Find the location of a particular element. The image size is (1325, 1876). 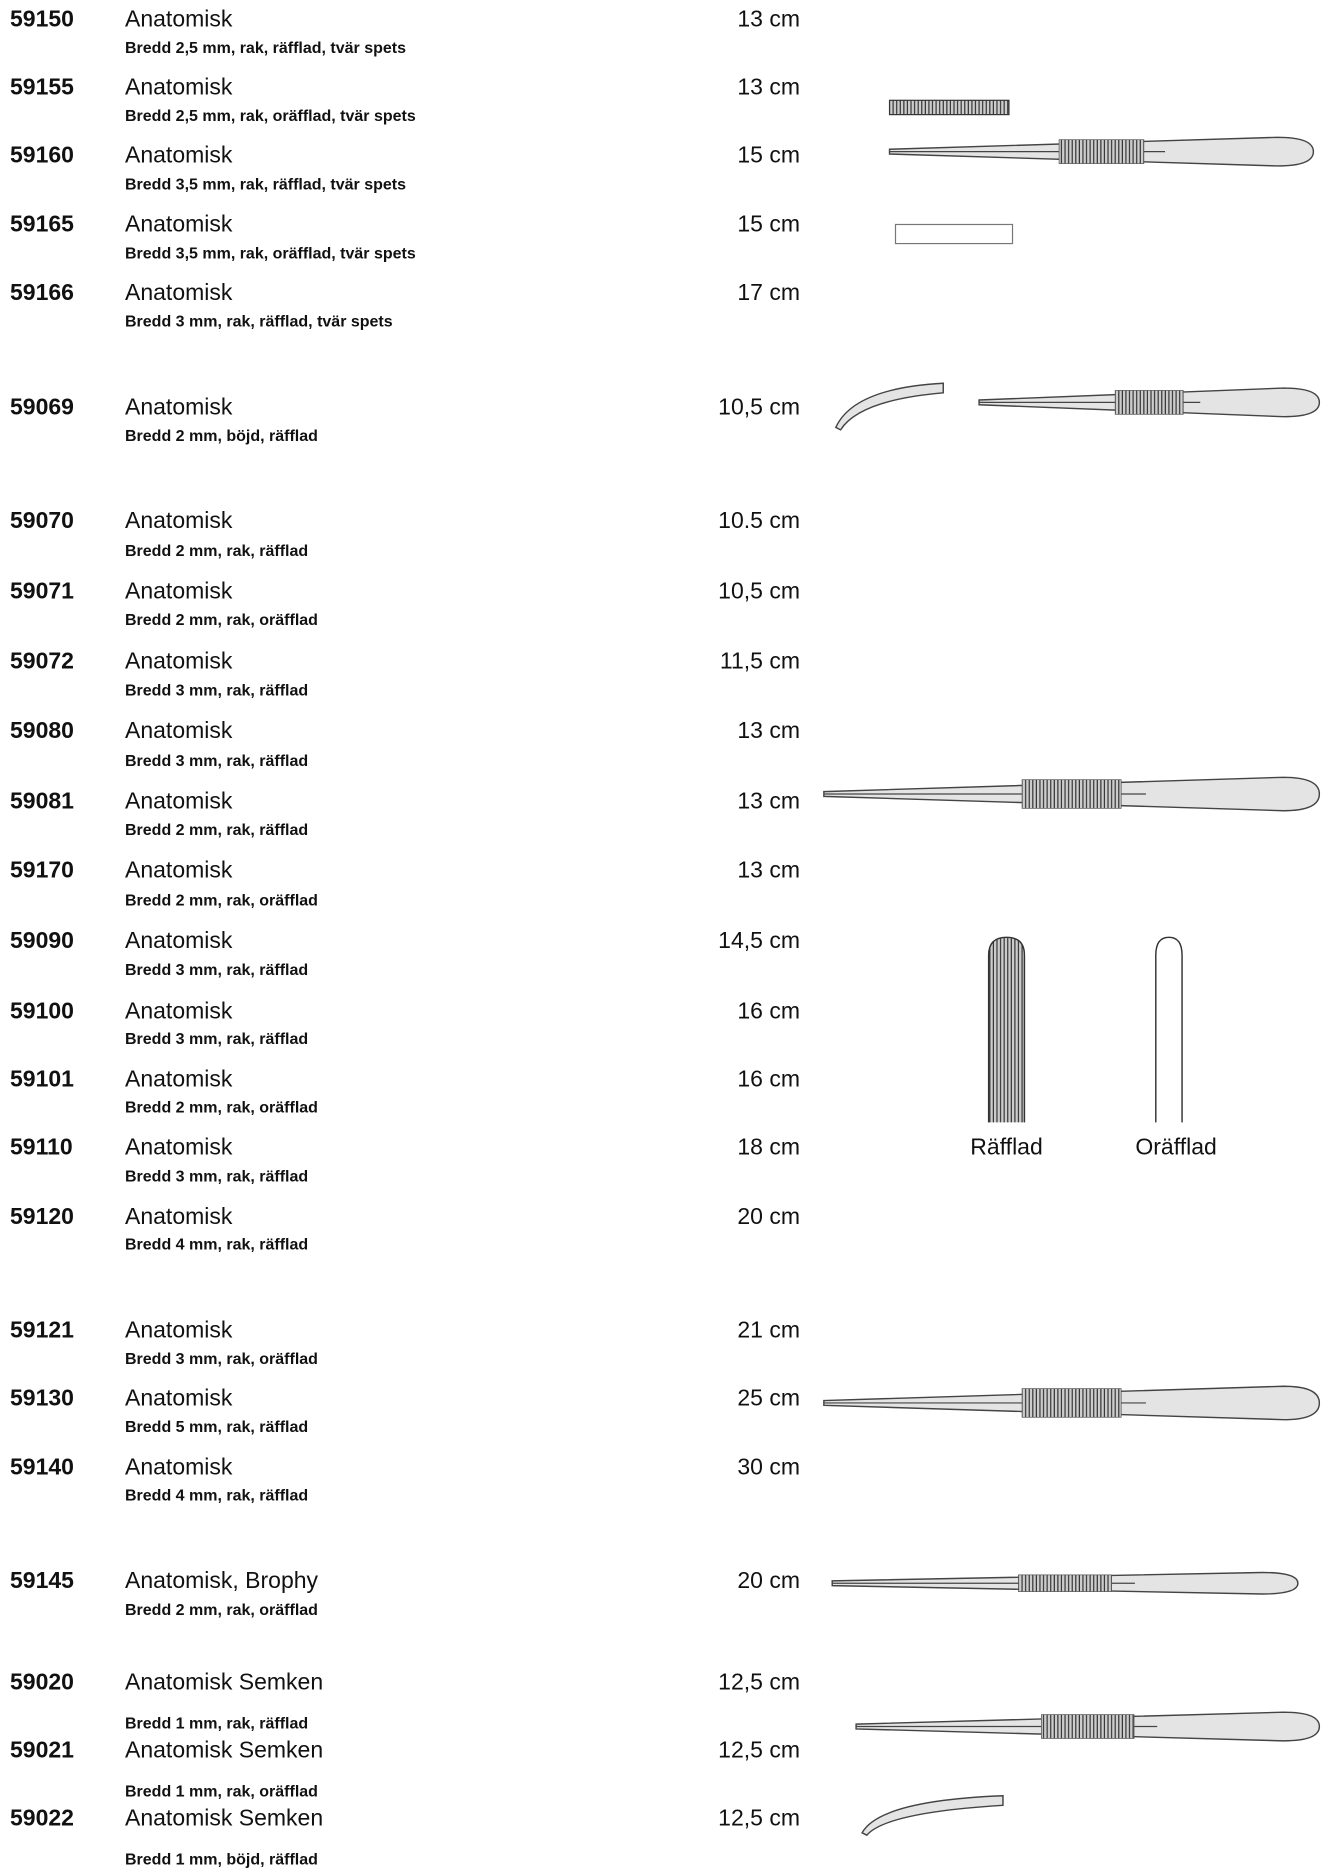

item-size: 30 cm is located at coordinates (768, 1467).